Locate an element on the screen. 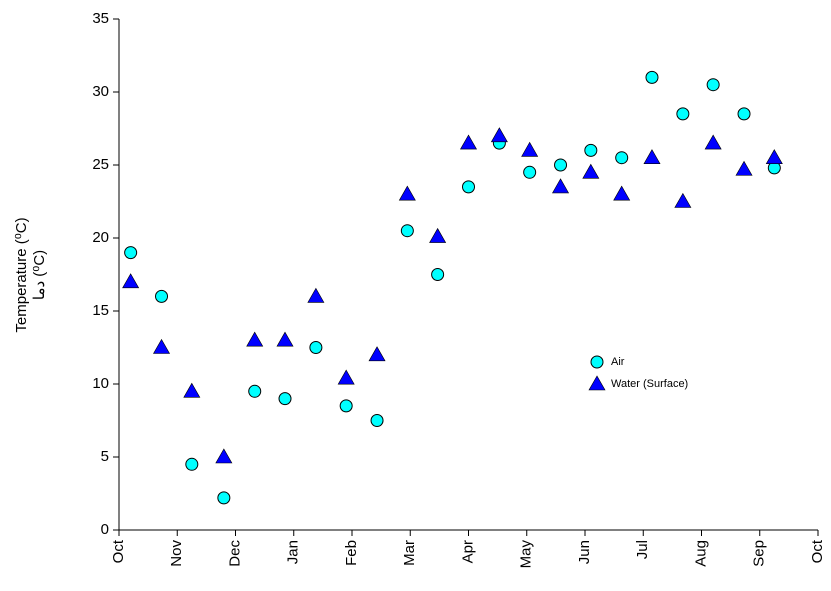  x-tick-label: Sep is located at coordinates (759, 553).